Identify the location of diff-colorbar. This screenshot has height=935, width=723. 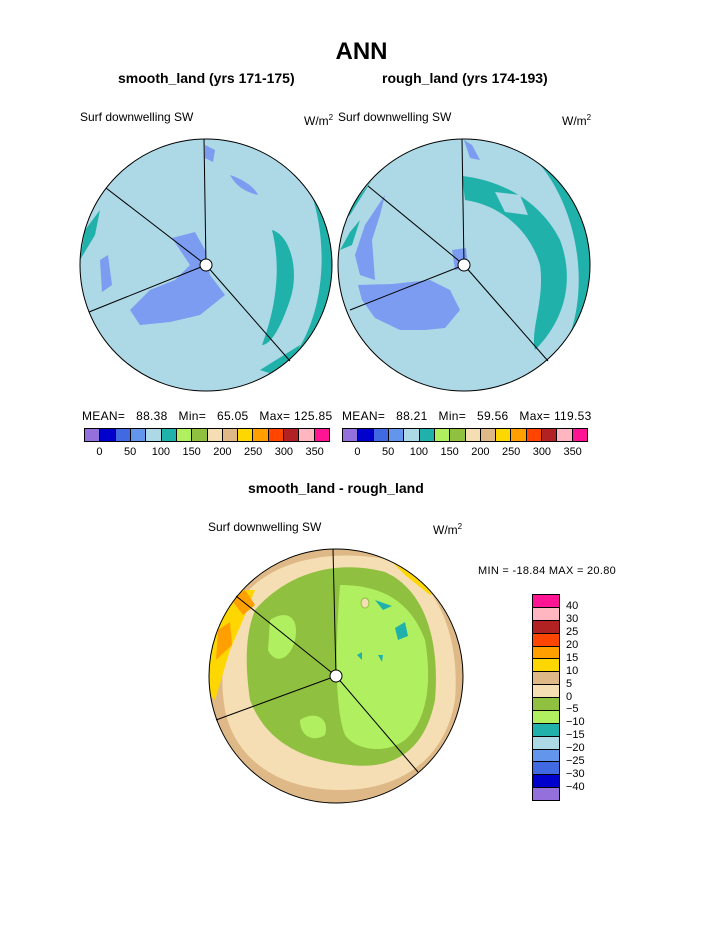
(546, 697).